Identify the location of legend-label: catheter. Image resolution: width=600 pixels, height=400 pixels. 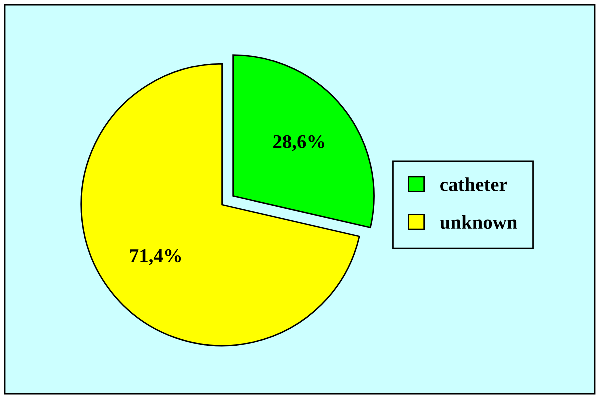
(474, 185).